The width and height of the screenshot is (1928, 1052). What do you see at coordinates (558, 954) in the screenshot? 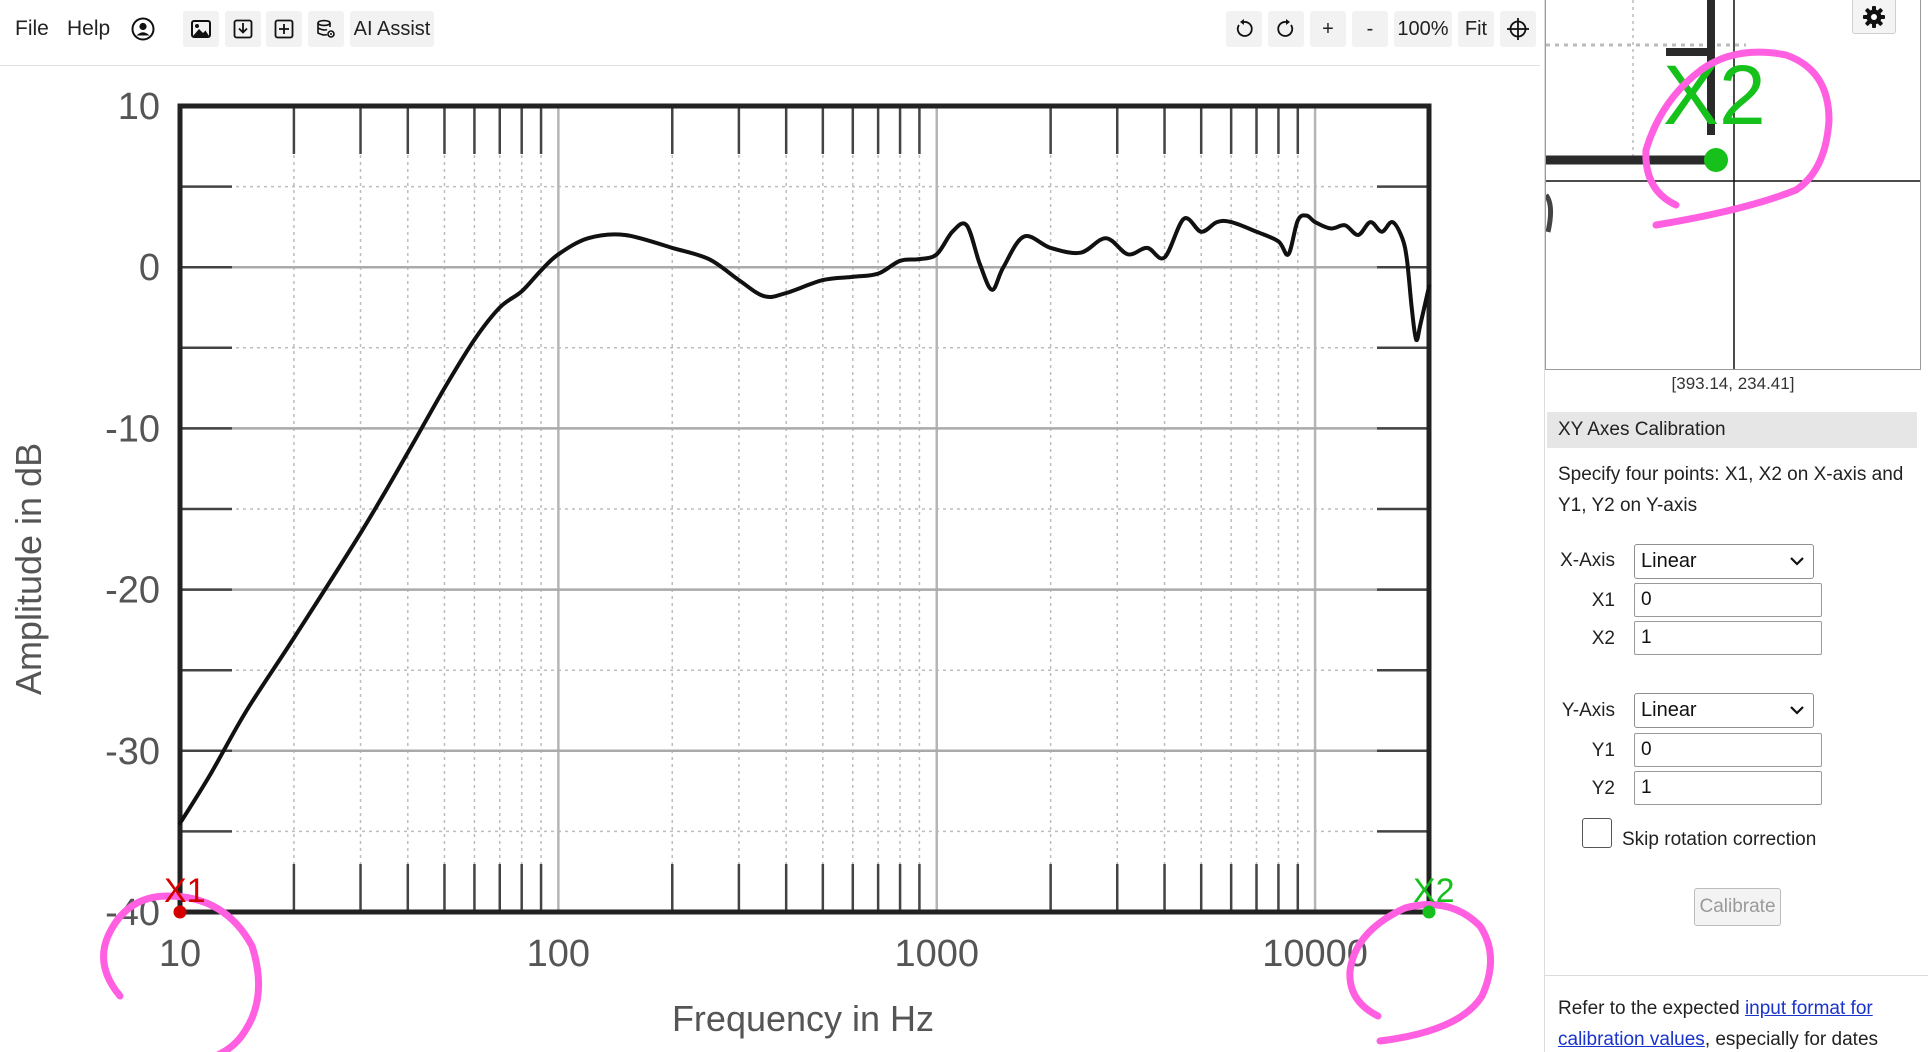
I see `x-tick-label: 100` at bounding box center [558, 954].